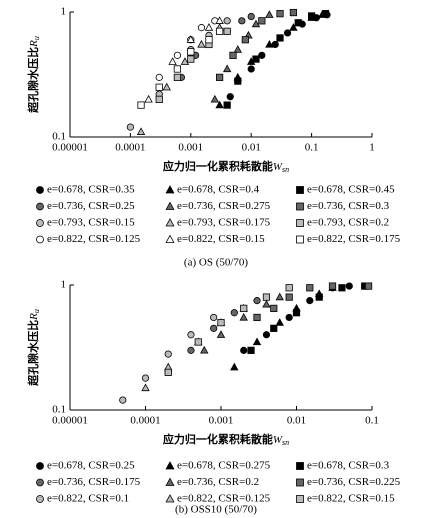  I want to click on label-subscript: u, so click(36, 311).